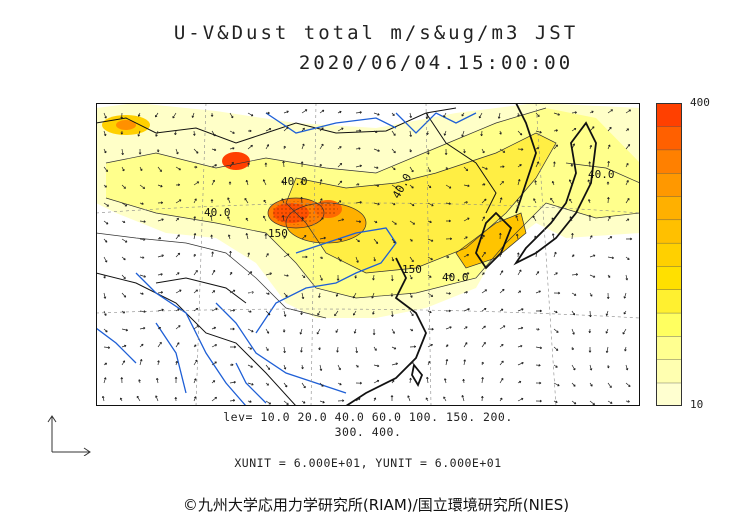 Image resolution: width=752 pixels, height=532 pixels. What do you see at coordinates (412, 269) in the screenshot?
I see `contour-label: 150` at bounding box center [412, 269].